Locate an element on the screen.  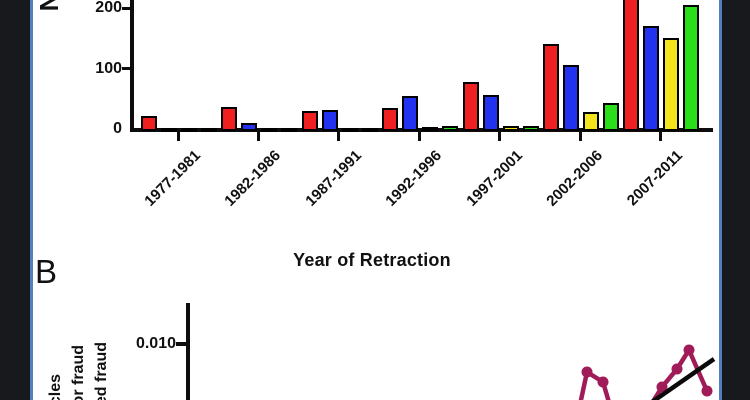
y-tick-label: 200 is located at coordinates (108, 8).